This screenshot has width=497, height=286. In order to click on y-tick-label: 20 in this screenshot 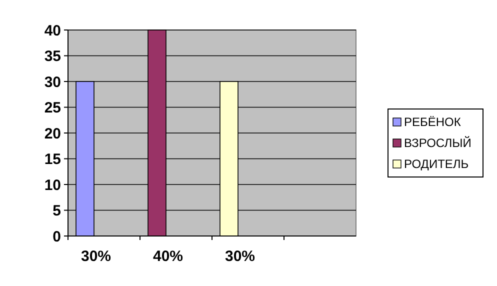, I will do `click(52, 133)`.